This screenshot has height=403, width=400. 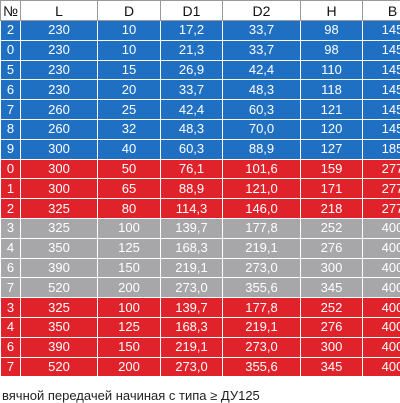 What do you see at coordinates (129, 90) in the screenshot?
I see `table-cell: 20` at bounding box center [129, 90].